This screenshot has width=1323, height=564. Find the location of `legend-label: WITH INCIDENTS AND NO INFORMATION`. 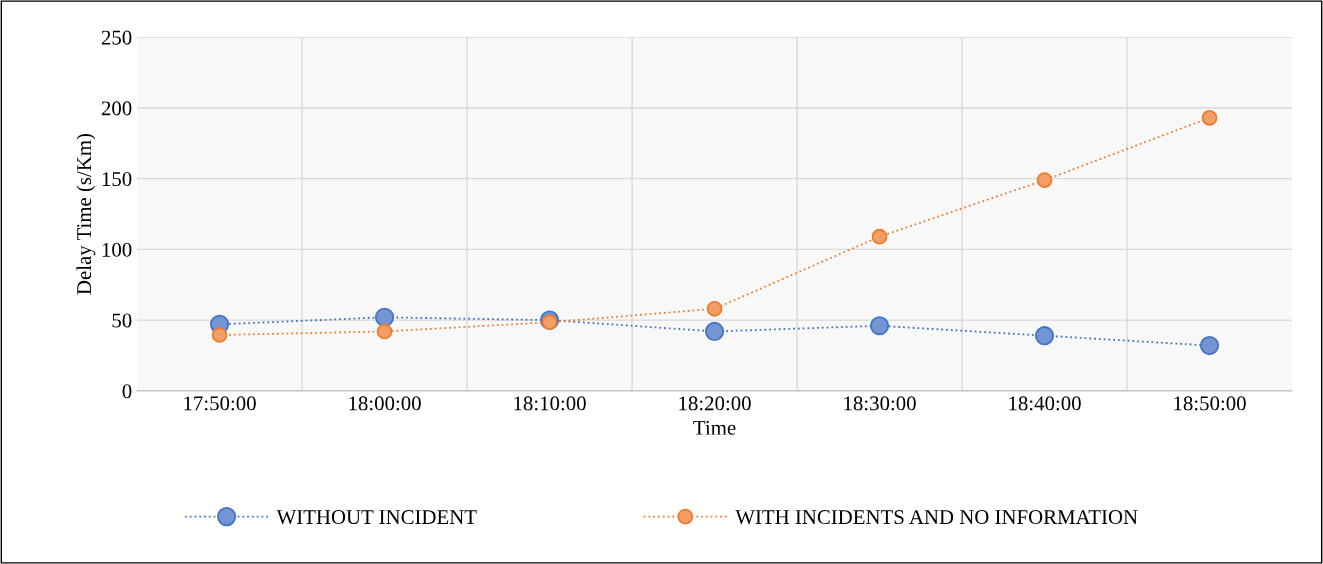

legend-label: WITH INCIDENTS AND NO INFORMATION is located at coordinates (936, 517).